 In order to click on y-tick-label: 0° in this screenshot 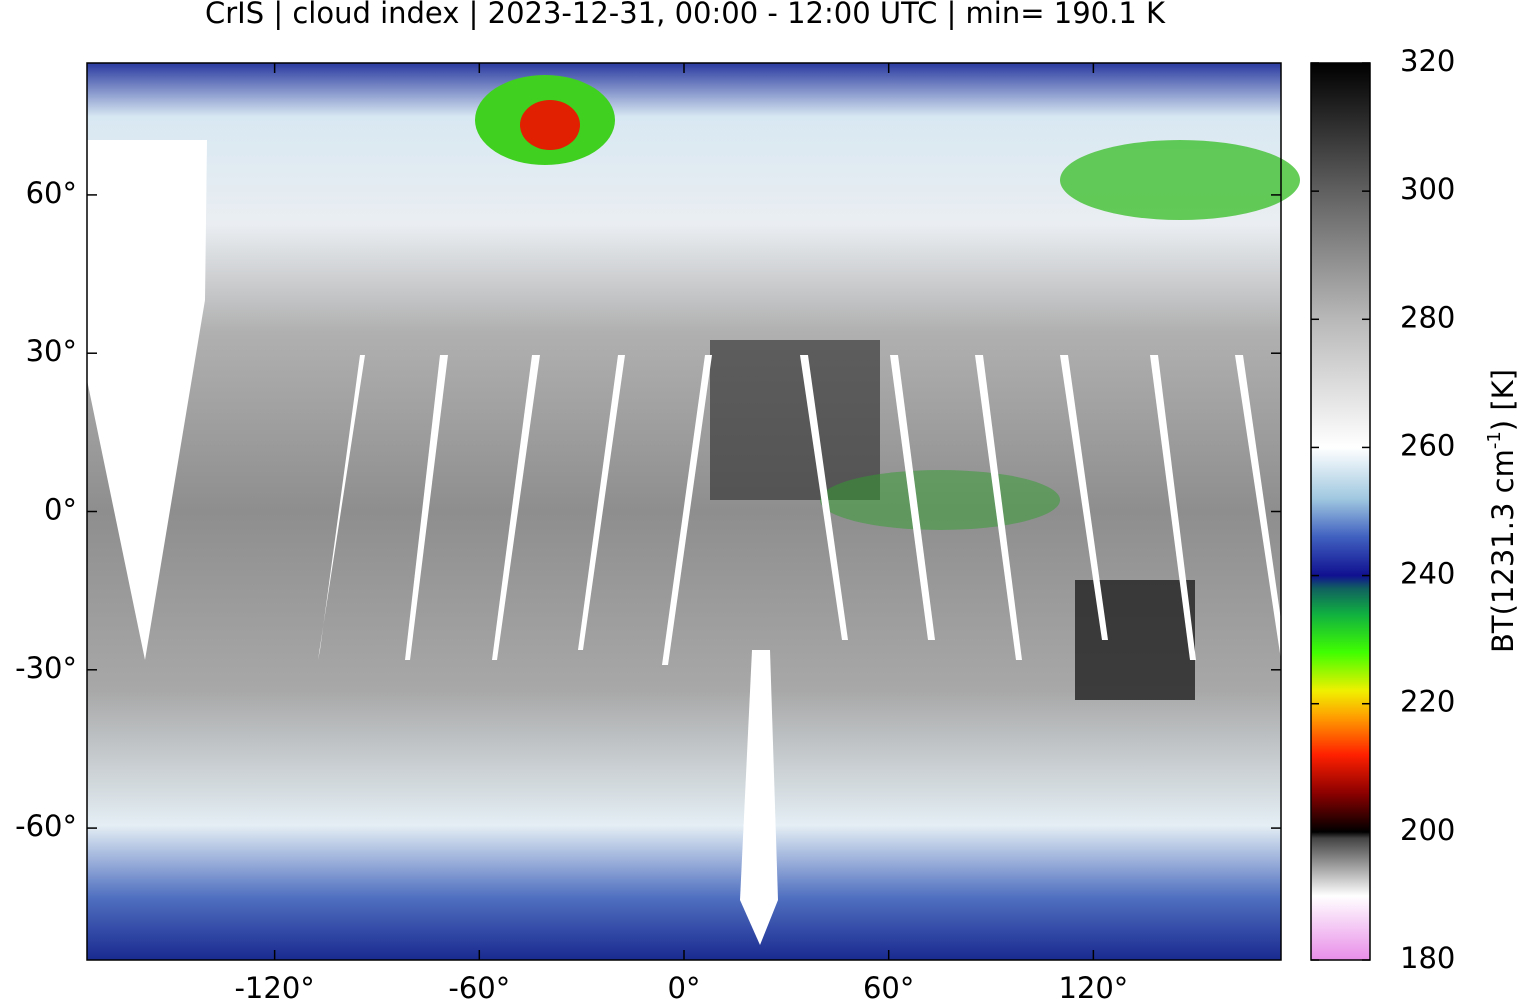, I will do `click(60, 510)`.